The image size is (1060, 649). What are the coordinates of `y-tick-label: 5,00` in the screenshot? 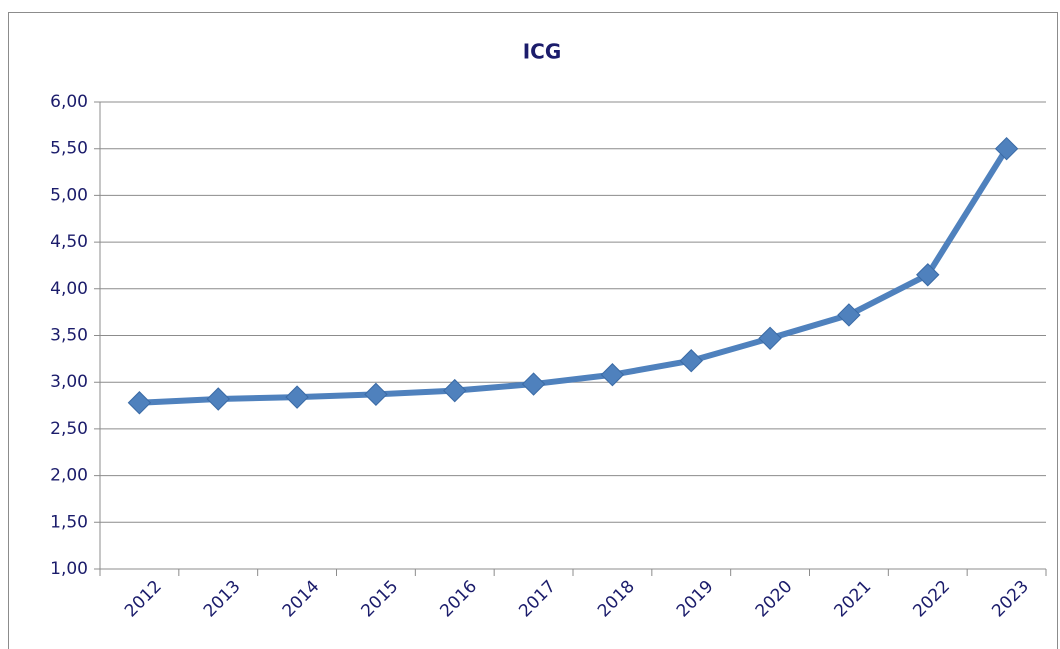 It's located at (69, 195).